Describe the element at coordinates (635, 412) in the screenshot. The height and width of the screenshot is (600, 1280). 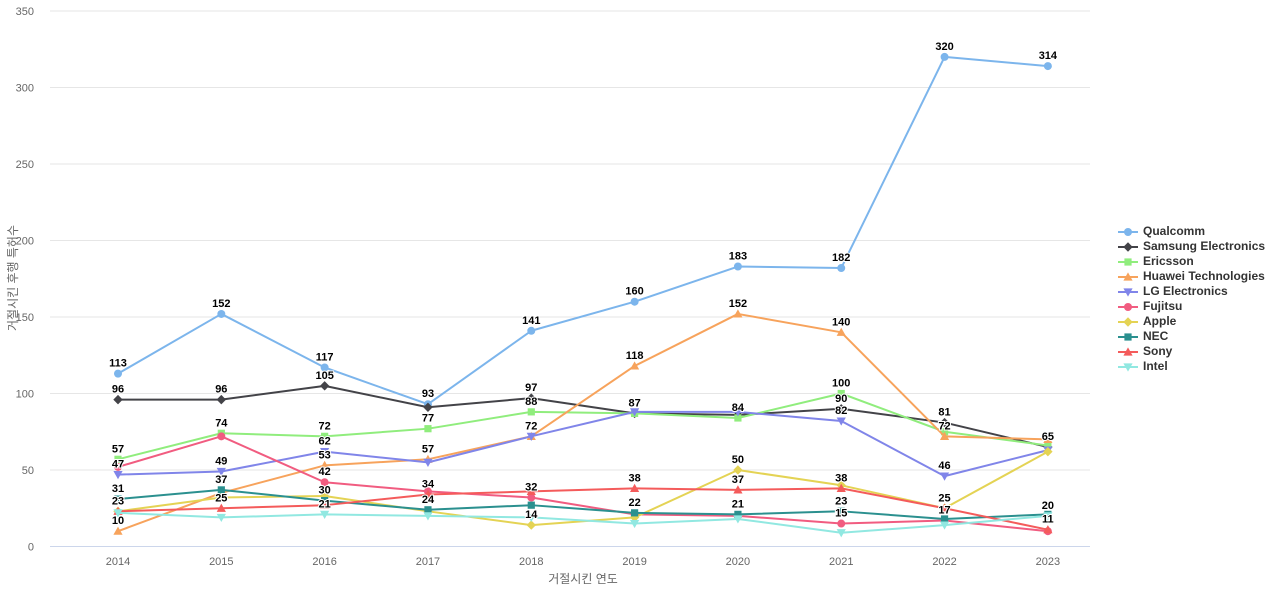
I see `marker-lg-electronics-2019` at that location.